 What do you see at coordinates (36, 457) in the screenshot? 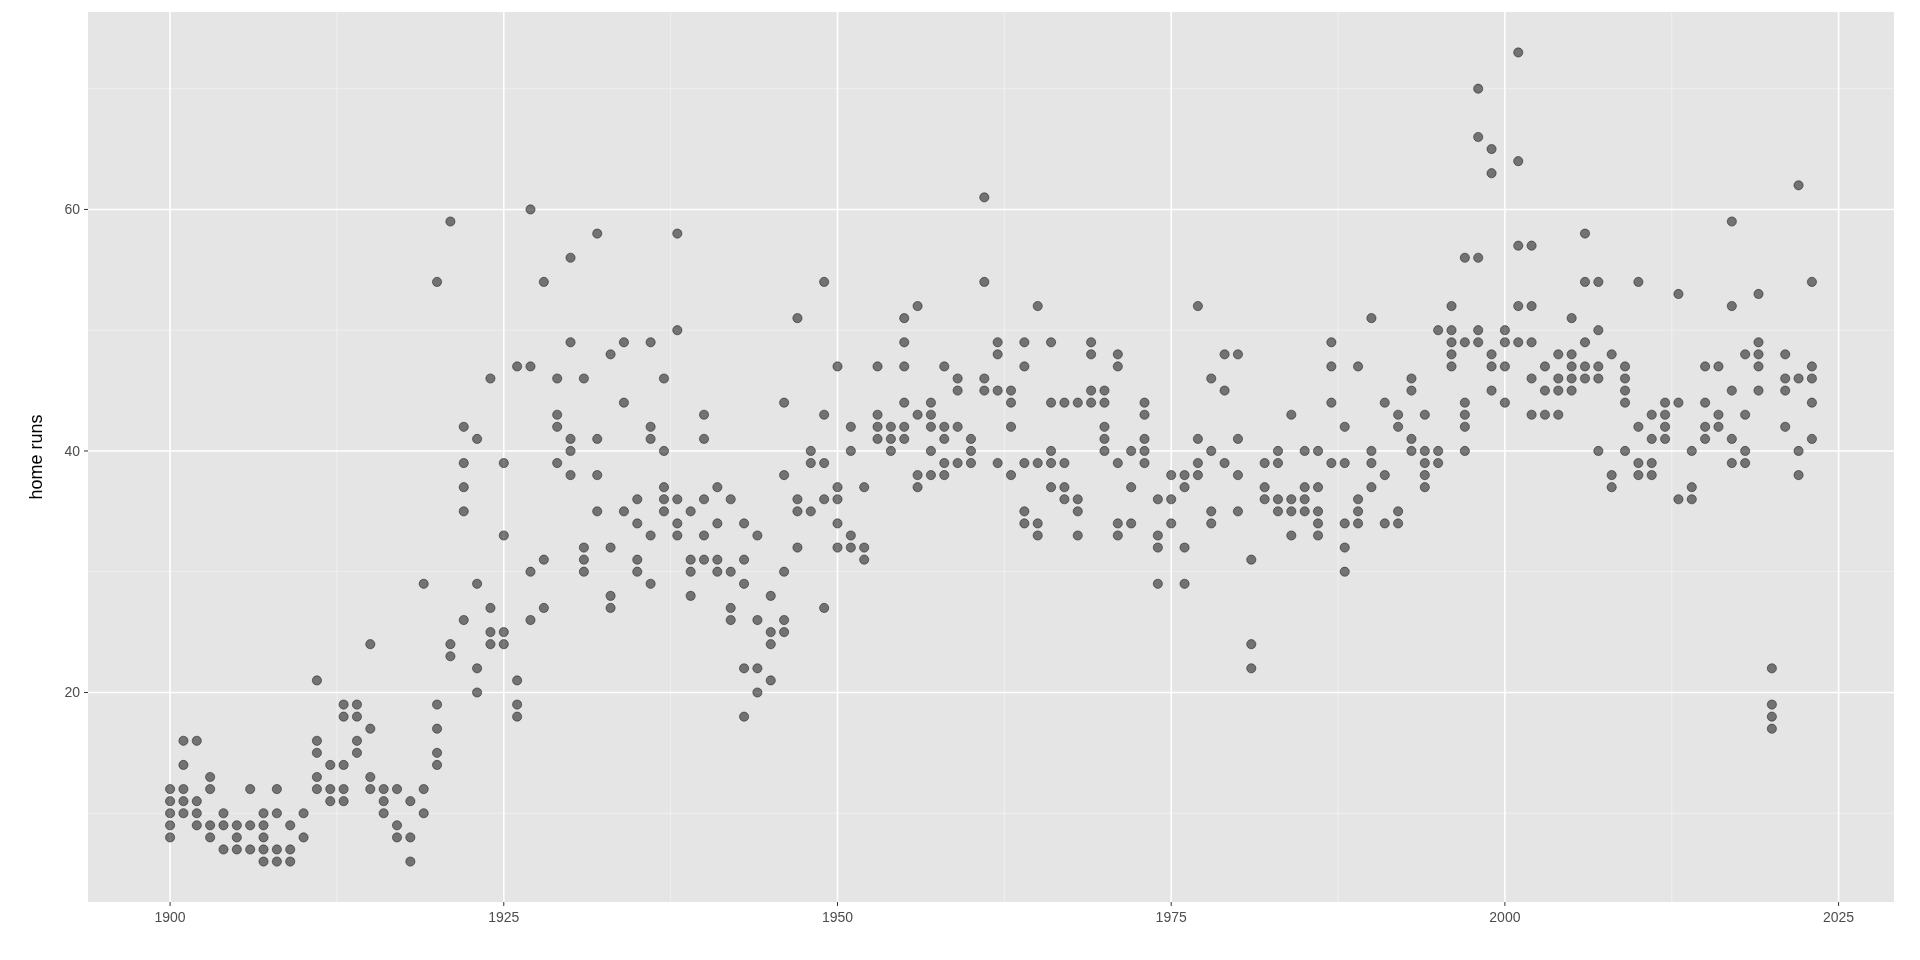
I see `y-axis-title: home runs` at bounding box center [36, 457].